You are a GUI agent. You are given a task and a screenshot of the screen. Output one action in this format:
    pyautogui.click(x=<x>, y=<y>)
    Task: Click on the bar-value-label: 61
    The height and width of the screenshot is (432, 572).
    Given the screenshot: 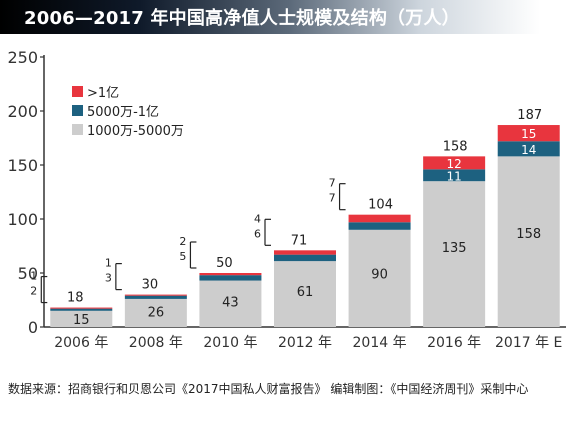 What is the action you would take?
    pyautogui.click(x=305, y=292)
    